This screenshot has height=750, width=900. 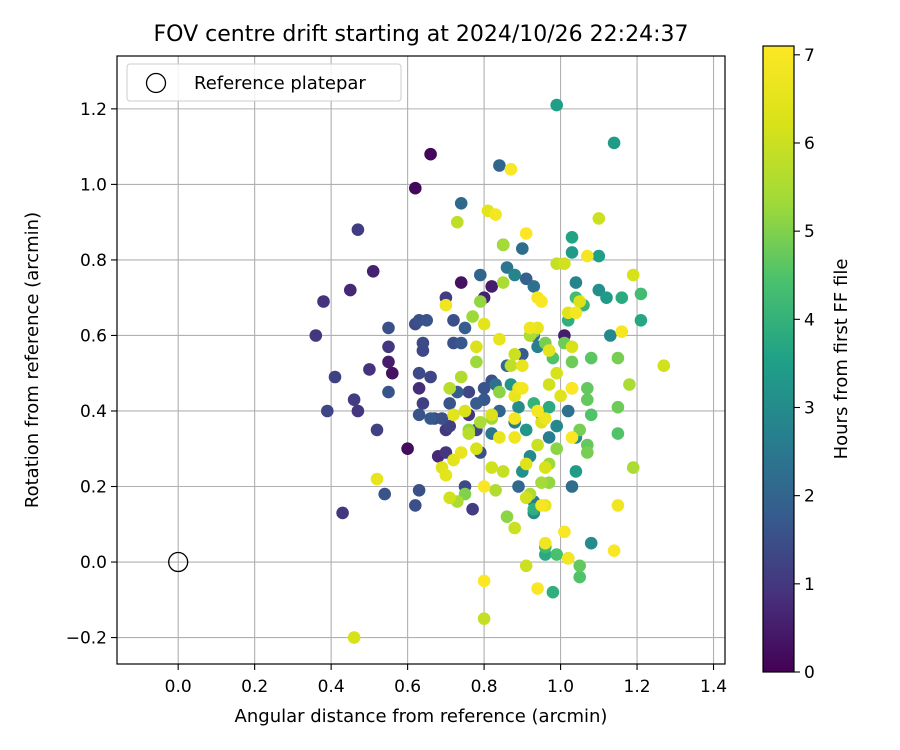 I want to click on y-tick-label: 0.0, so click(x=93, y=563).